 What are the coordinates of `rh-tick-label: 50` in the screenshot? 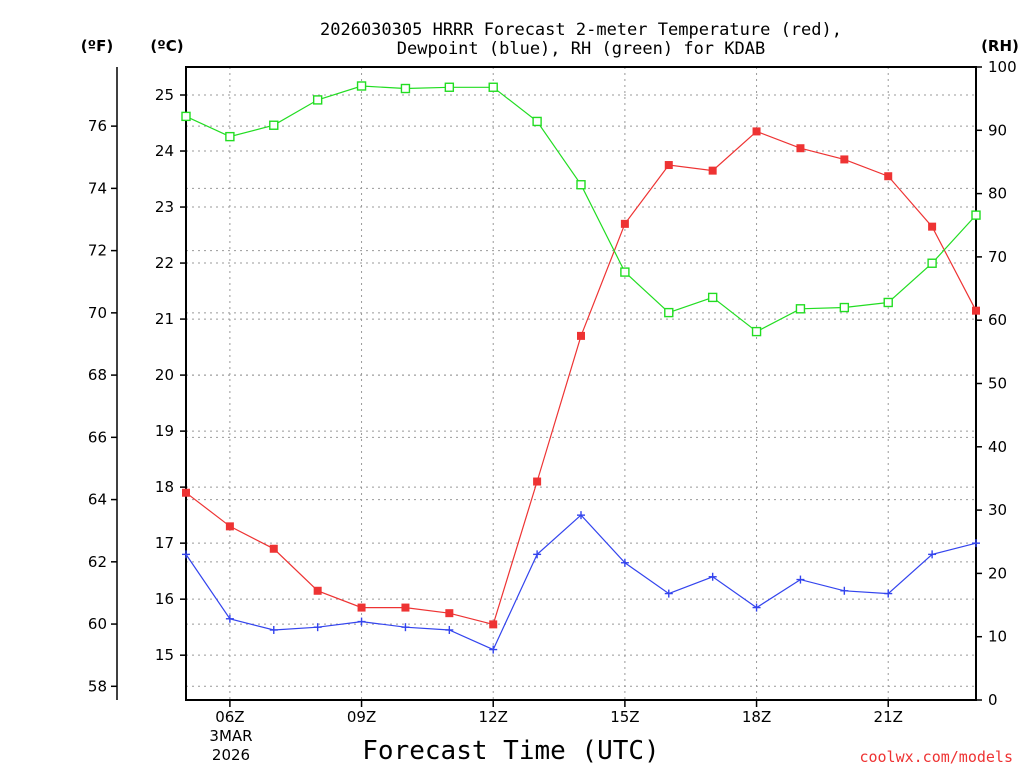 It's located at (997, 384).